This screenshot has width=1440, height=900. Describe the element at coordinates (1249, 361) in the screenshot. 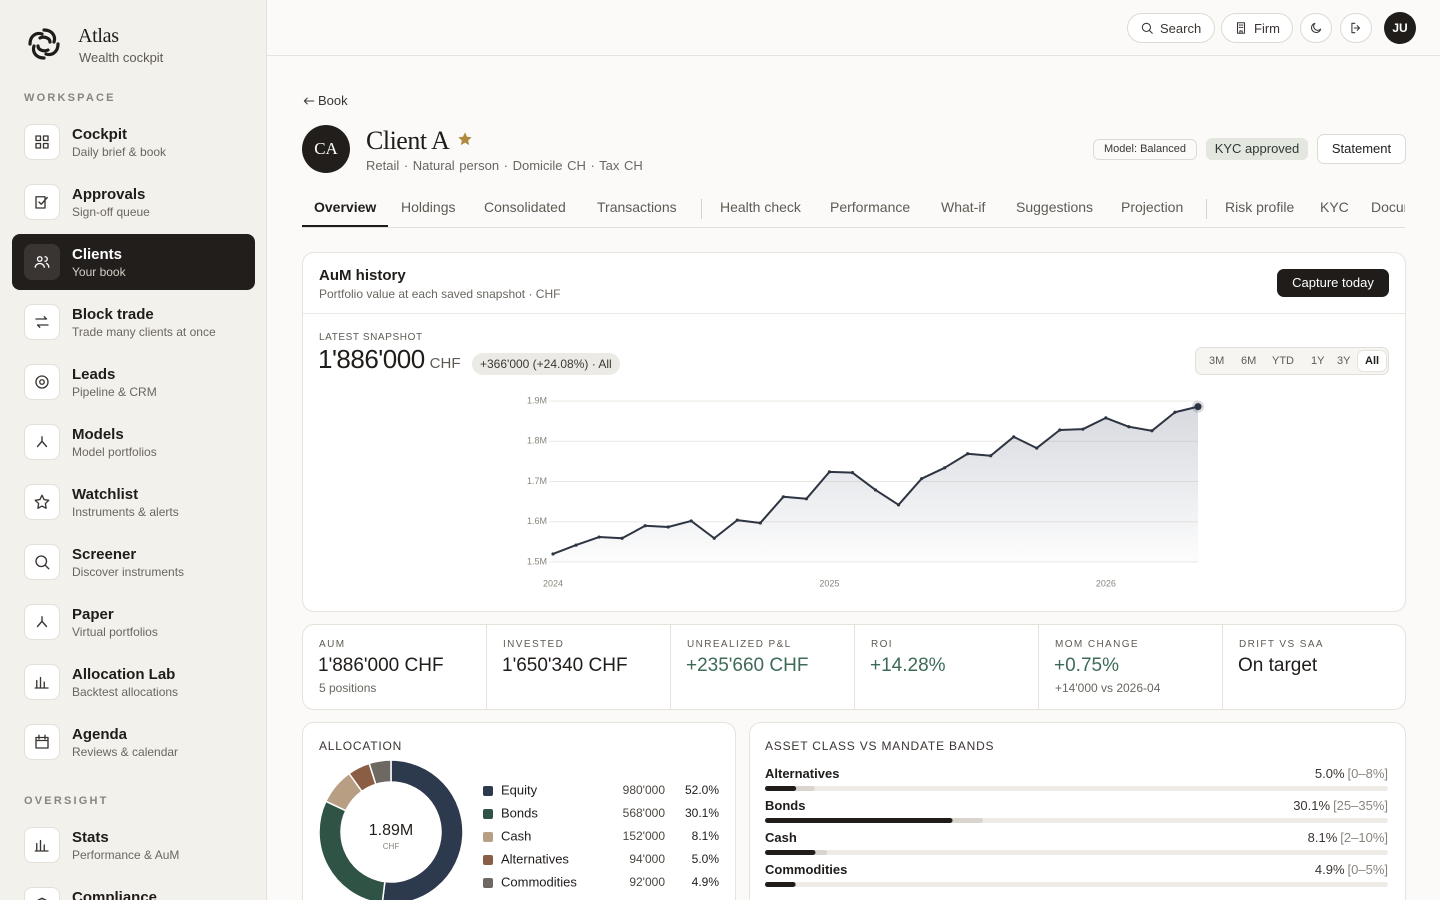

I see `range-option: 6M` at that location.